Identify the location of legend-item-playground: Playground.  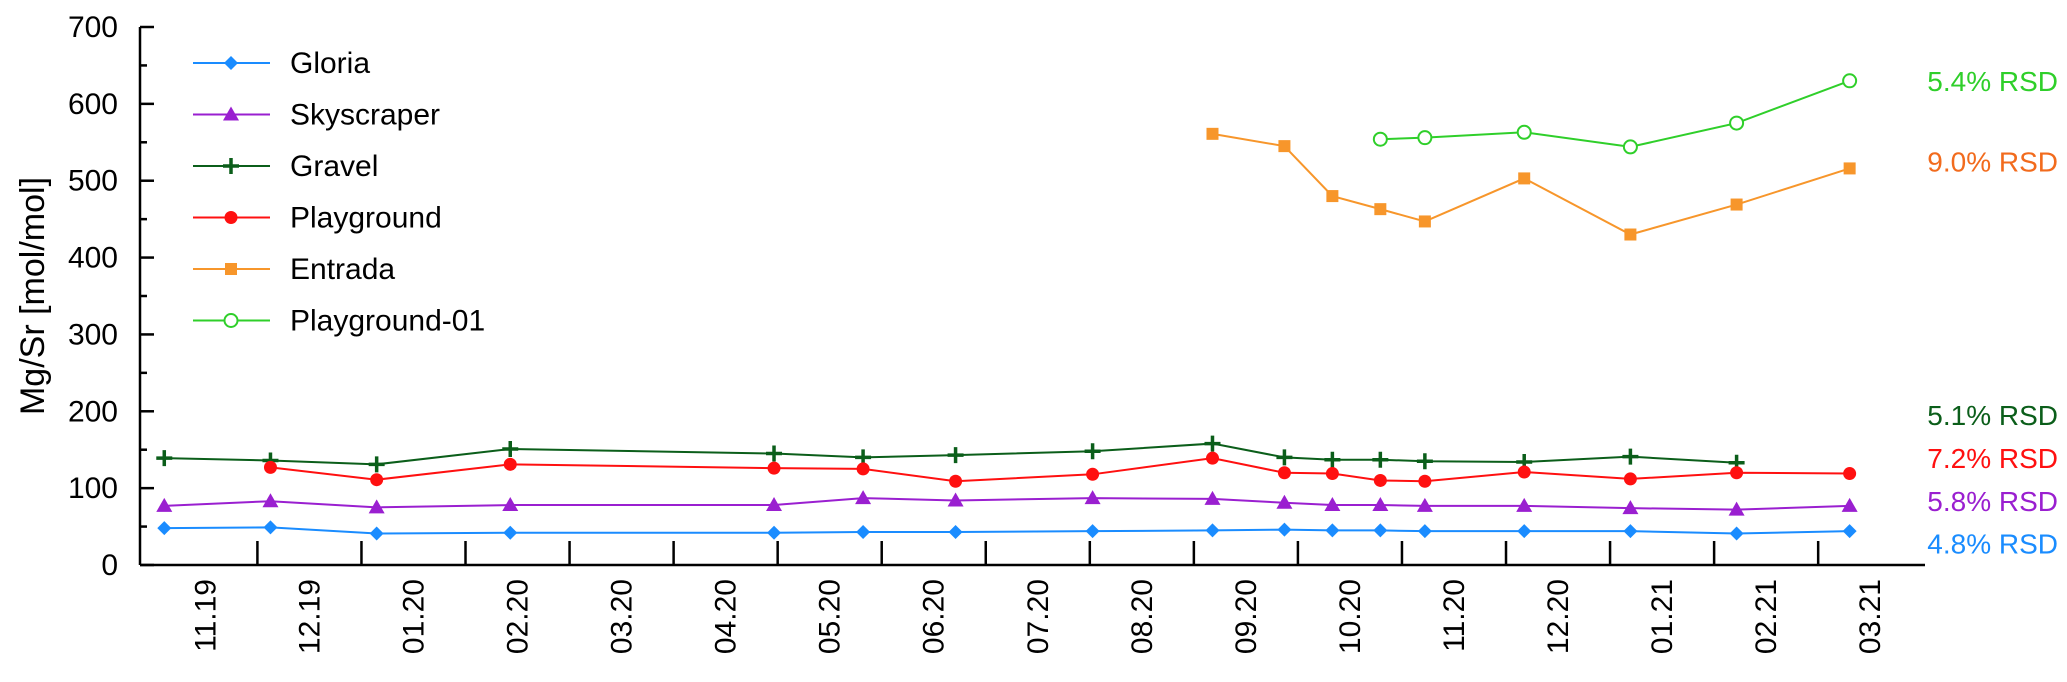
(317, 218).